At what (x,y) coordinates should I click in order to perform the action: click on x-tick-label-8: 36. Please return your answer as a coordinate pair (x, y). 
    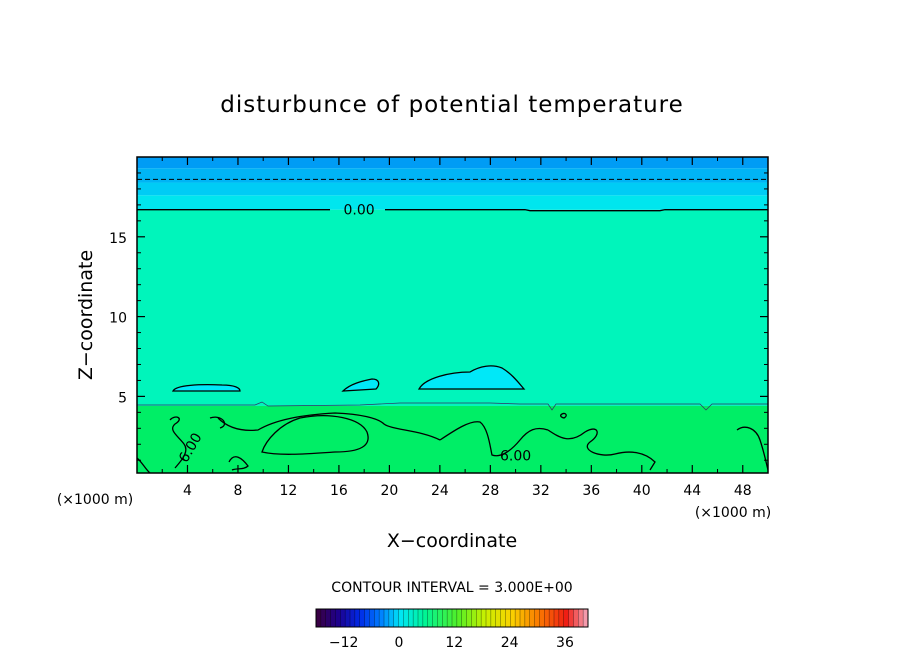
    Looking at the image, I should click on (591, 491).